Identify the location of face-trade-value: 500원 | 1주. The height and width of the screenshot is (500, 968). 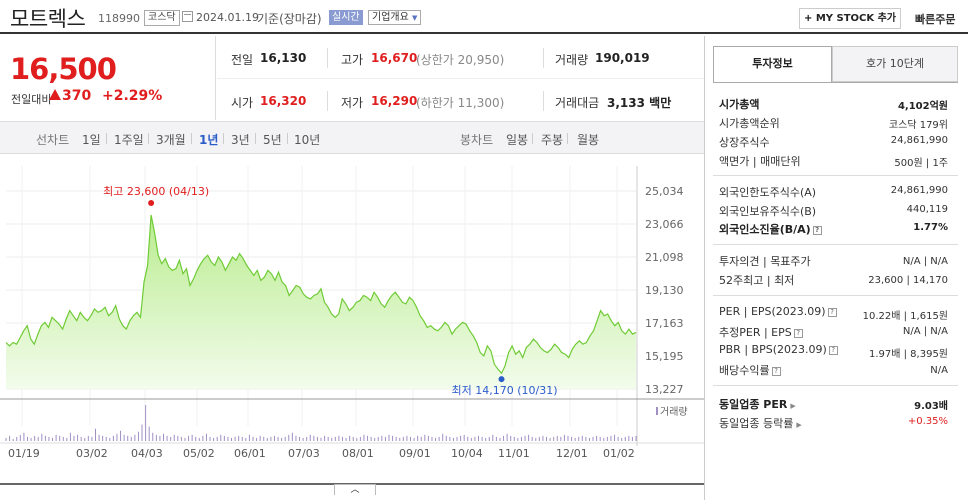
(921, 163).